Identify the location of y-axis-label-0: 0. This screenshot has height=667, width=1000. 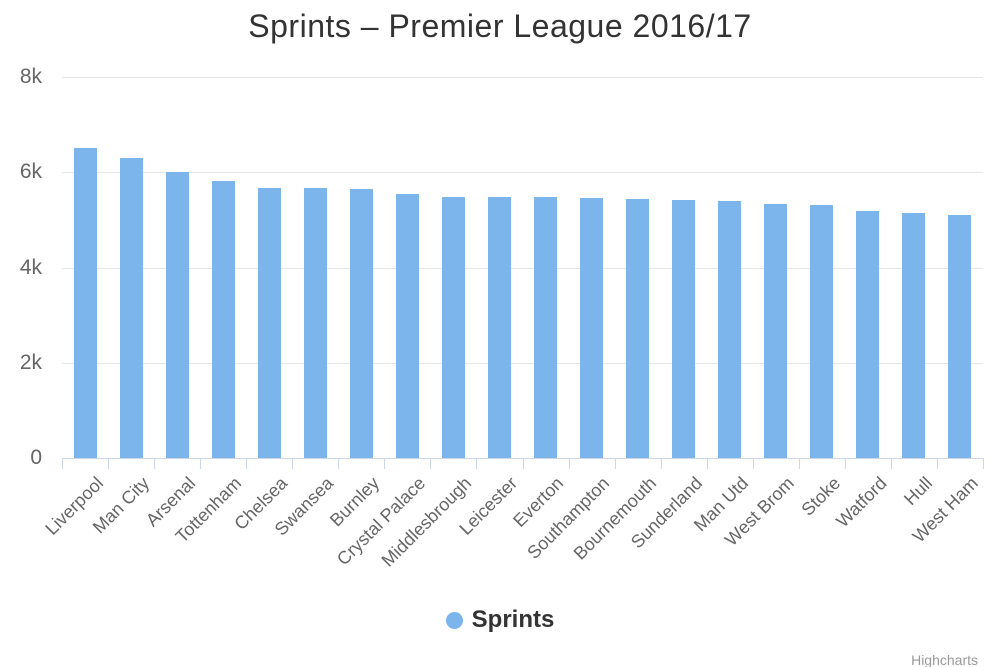
(36, 457).